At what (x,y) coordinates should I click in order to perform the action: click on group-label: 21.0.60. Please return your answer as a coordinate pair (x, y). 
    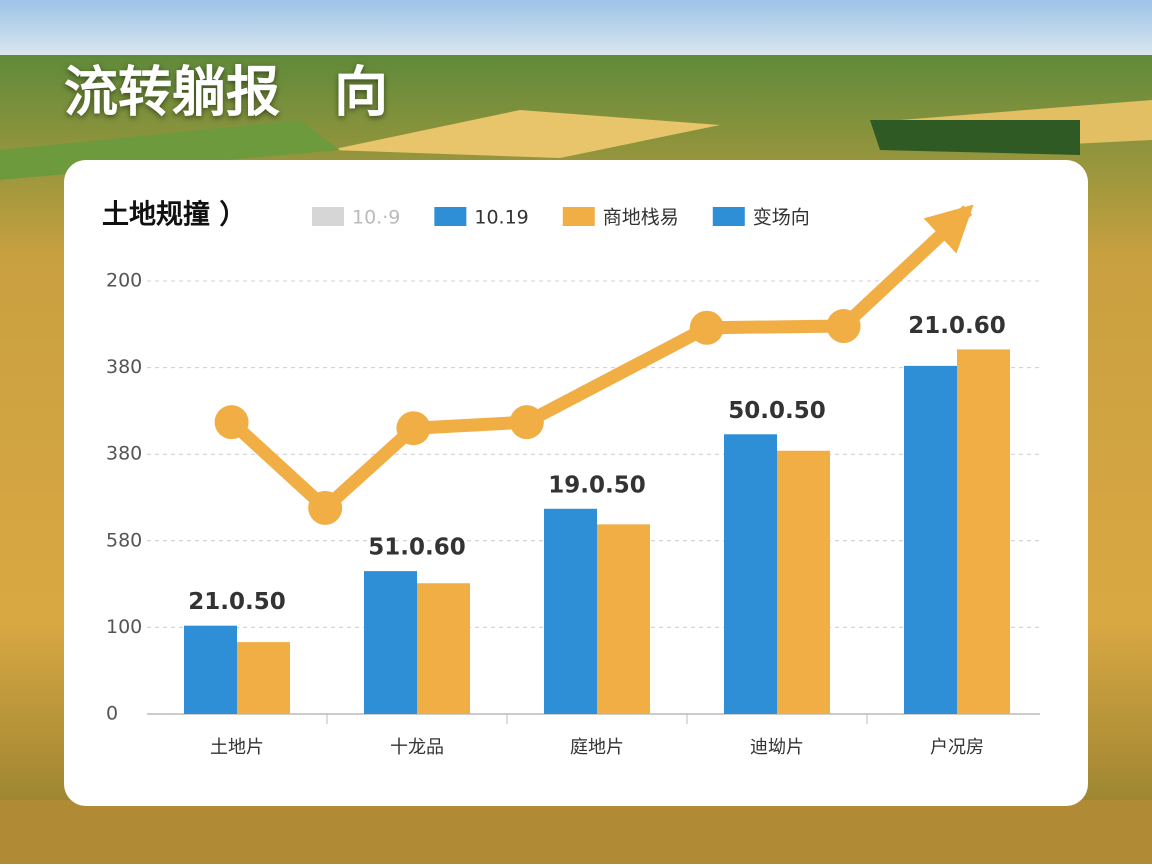
    Looking at the image, I should click on (957, 326).